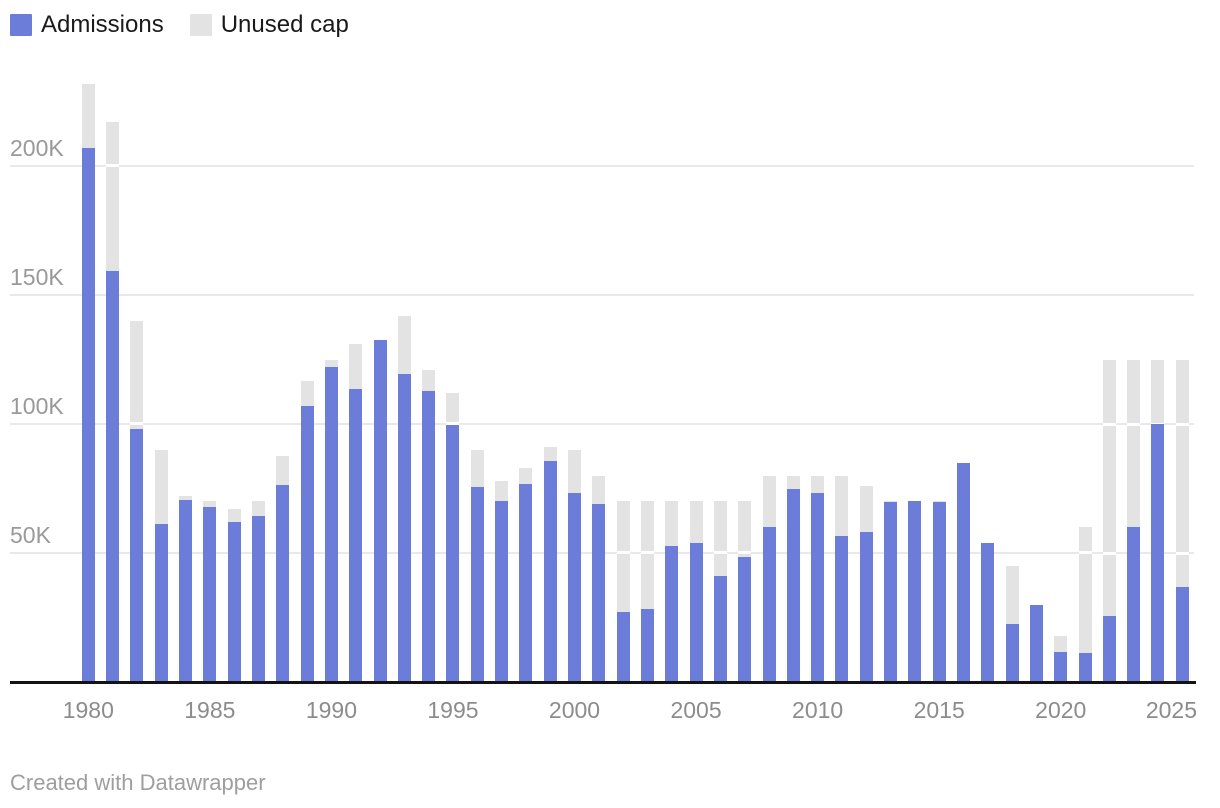 Image resolution: width=1220 pixels, height=808 pixels. Describe the element at coordinates (161, 603) in the screenshot. I see `bar-admissions-1983` at that location.